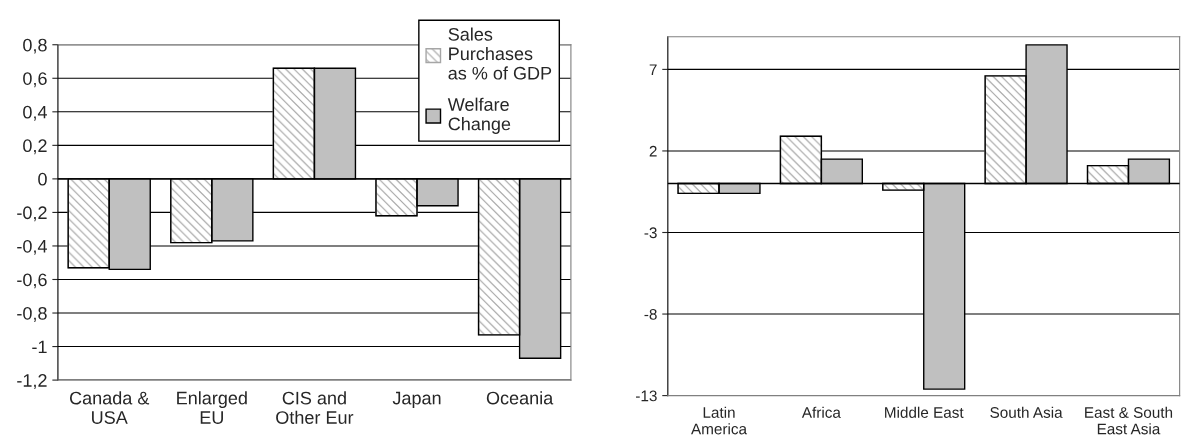 The width and height of the screenshot is (1182, 443). What do you see at coordinates (35, 147) in the screenshot?
I see `y-tick-label: 0,2` at bounding box center [35, 147].